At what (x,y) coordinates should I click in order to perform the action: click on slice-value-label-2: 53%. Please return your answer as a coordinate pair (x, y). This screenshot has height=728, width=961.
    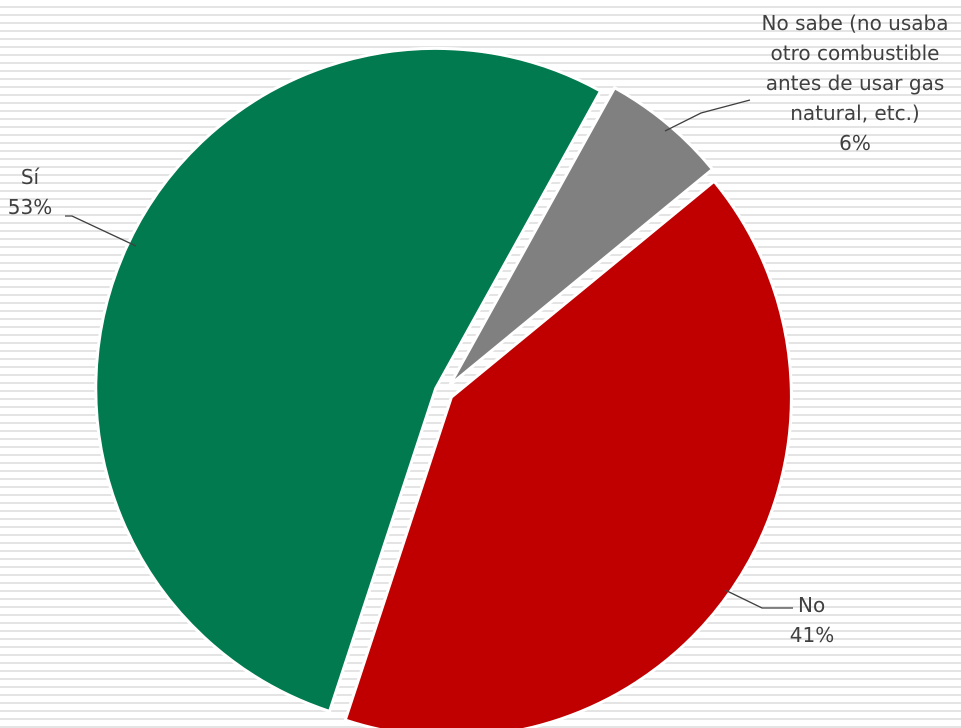
    Looking at the image, I should click on (30, 207).